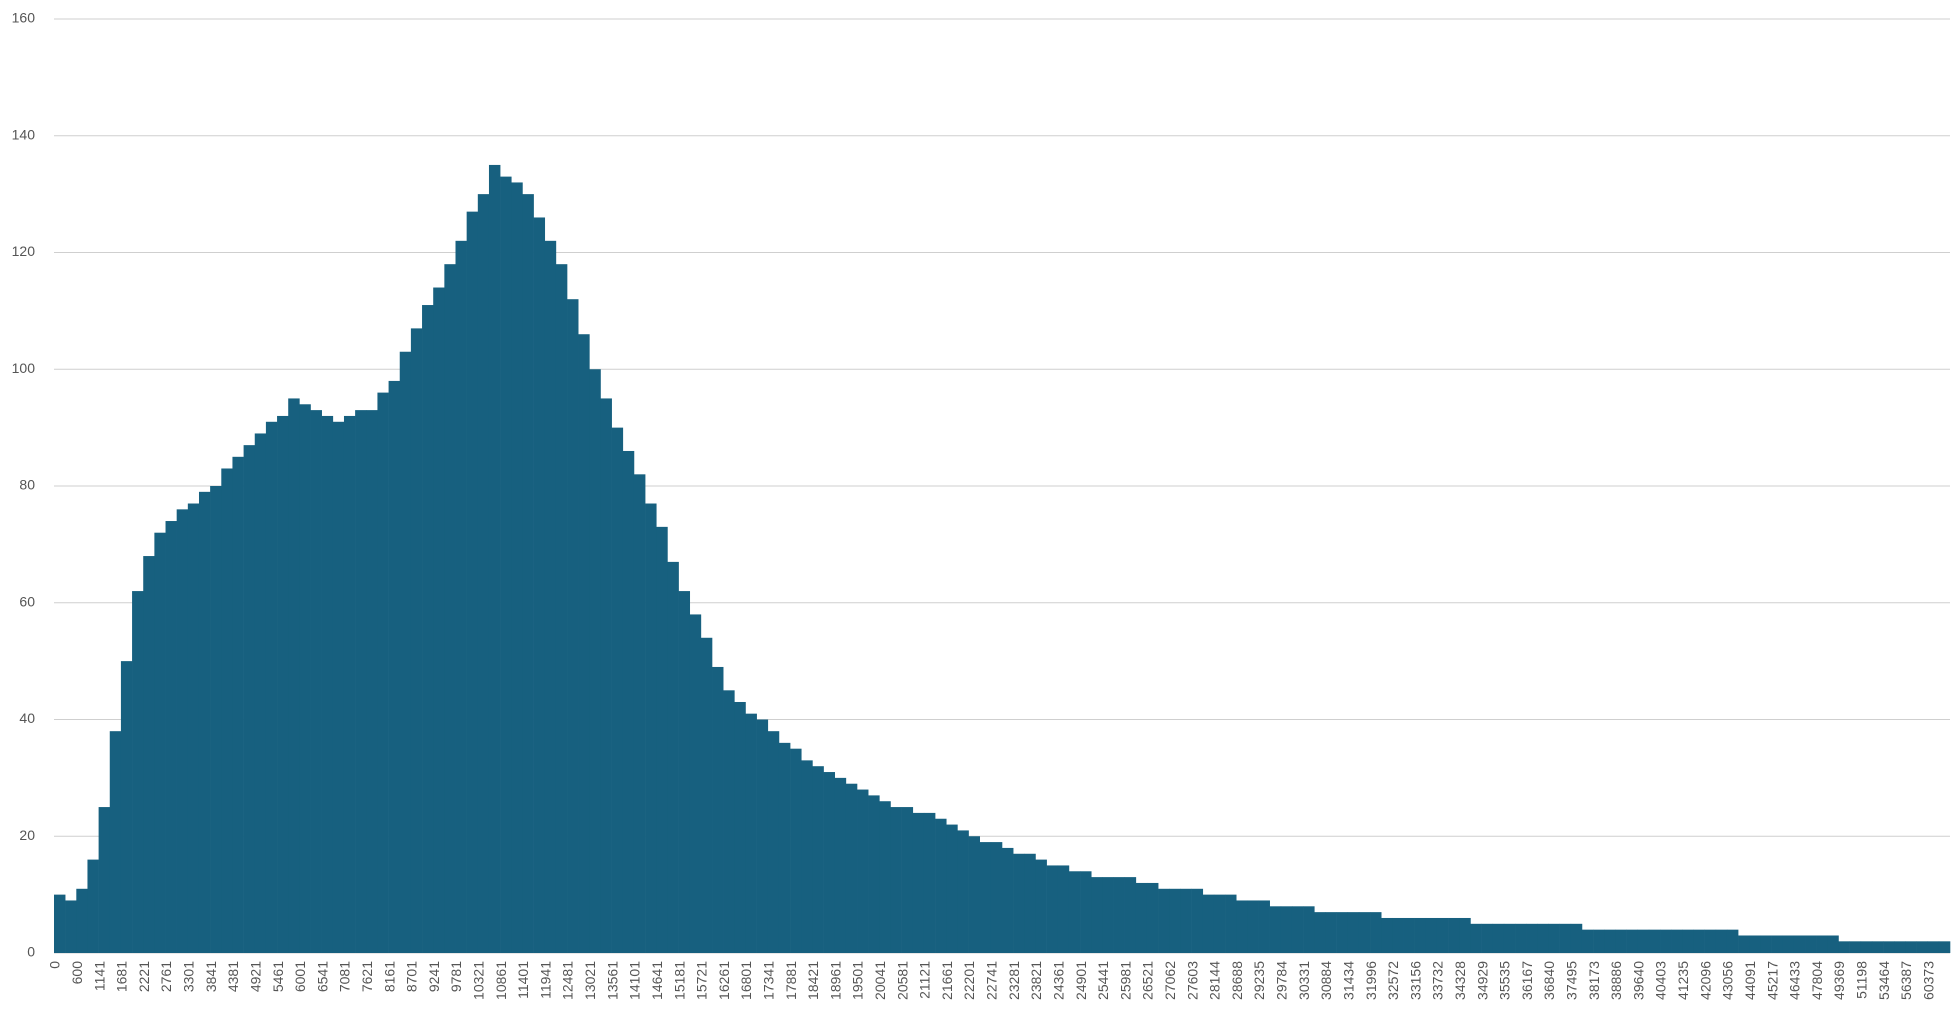 The image size is (1954, 1012). What do you see at coordinates (1594, 980) in the screenshot?
I see `x-tick-label: 38173` at bounding box center [1594, 980].